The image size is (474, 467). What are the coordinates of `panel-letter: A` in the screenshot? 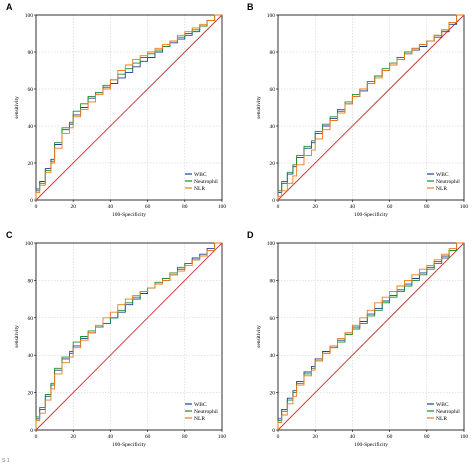 It's located at (9, 7).